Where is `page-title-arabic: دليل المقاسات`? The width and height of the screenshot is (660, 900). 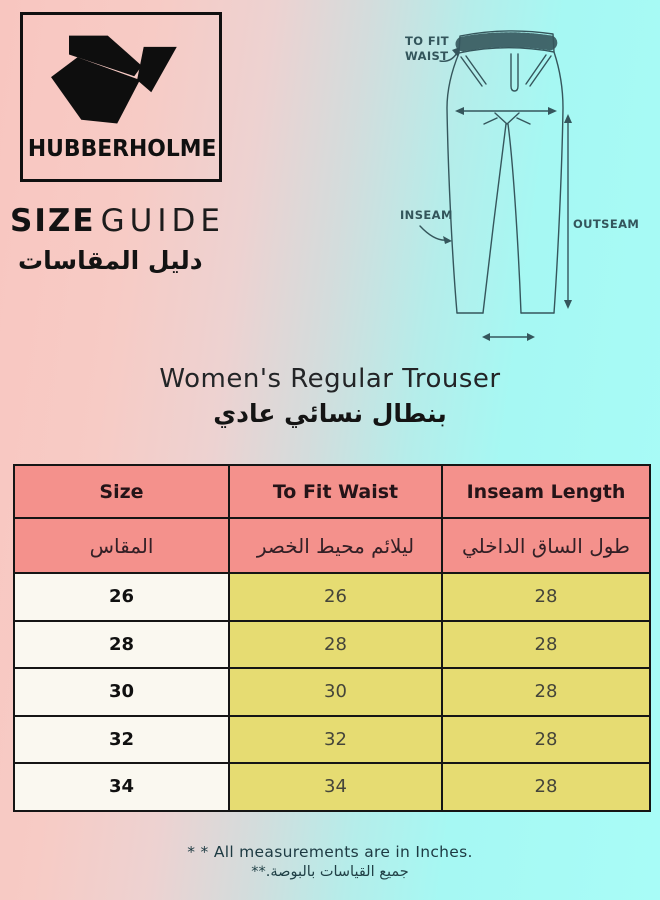
page-title-arabic: دليل المقاسات is located at coordinates (110, 260).